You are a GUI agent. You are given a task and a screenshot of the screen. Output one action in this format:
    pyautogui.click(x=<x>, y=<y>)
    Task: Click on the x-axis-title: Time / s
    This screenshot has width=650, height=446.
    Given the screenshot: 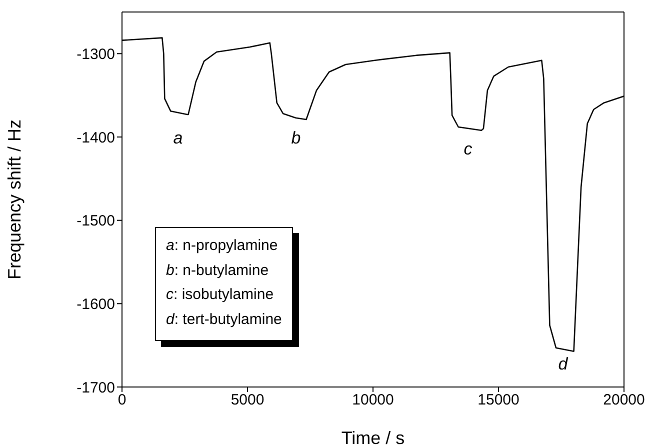 What is the action you would take?
    pyautogui.click(x=373, y=437)
    